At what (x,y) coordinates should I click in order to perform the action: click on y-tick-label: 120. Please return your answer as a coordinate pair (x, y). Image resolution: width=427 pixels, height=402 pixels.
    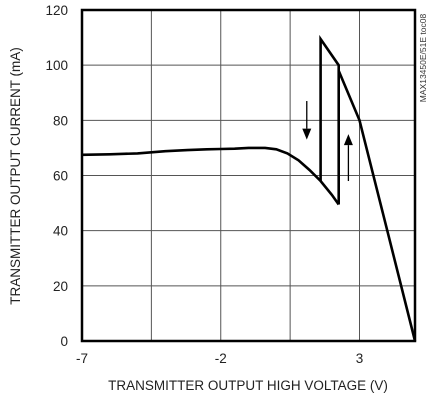
    Looking at the image, I should click on (56, 10).